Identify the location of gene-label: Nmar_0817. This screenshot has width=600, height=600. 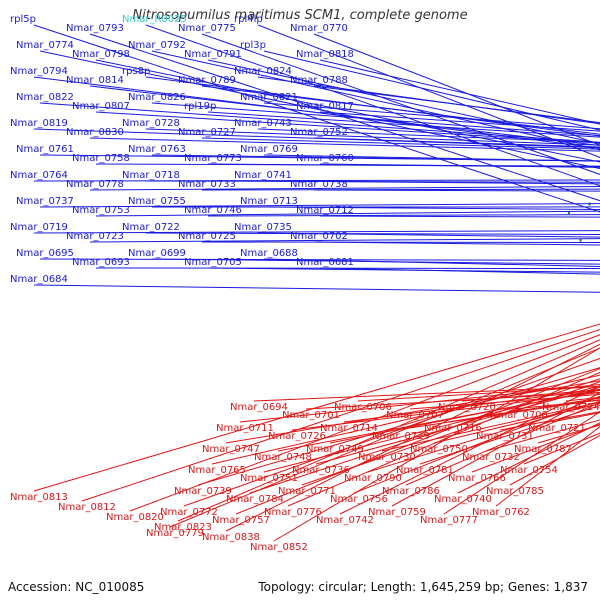
(325, 106).